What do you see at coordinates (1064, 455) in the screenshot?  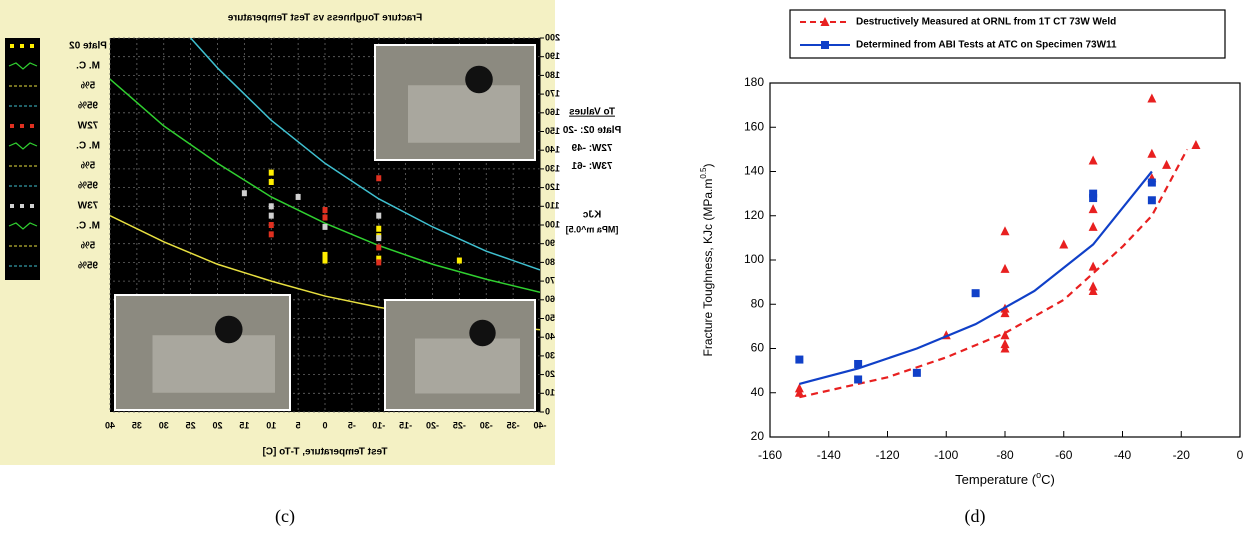 I see `x-tick-label: -60` at bounding box center [1064, 455].